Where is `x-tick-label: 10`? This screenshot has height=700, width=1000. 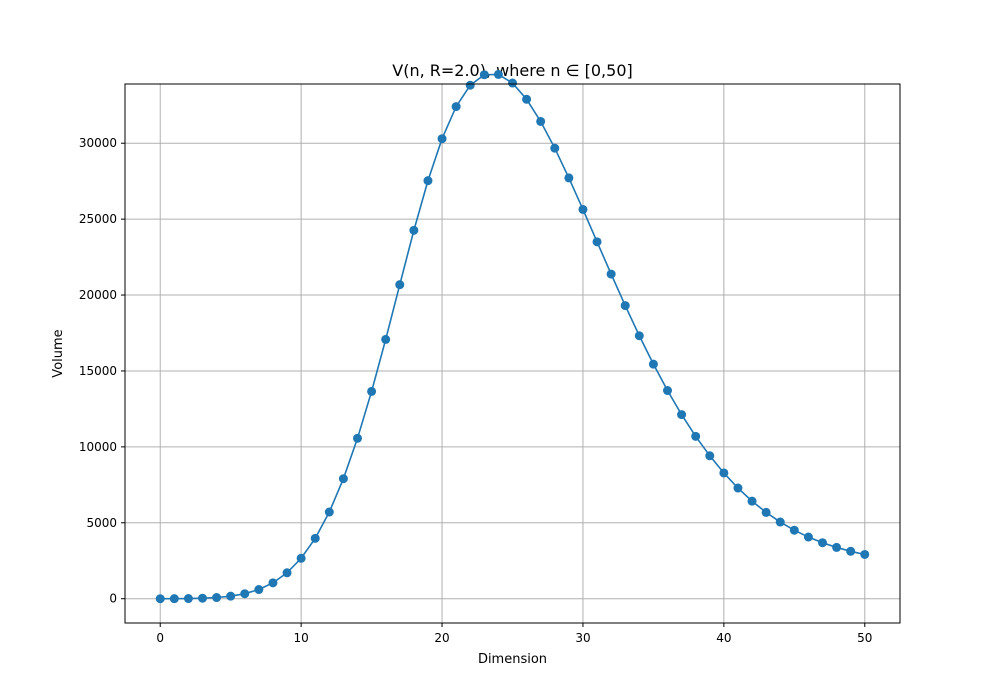 x-tick-label: 10 is located at coordinates (300, 638).